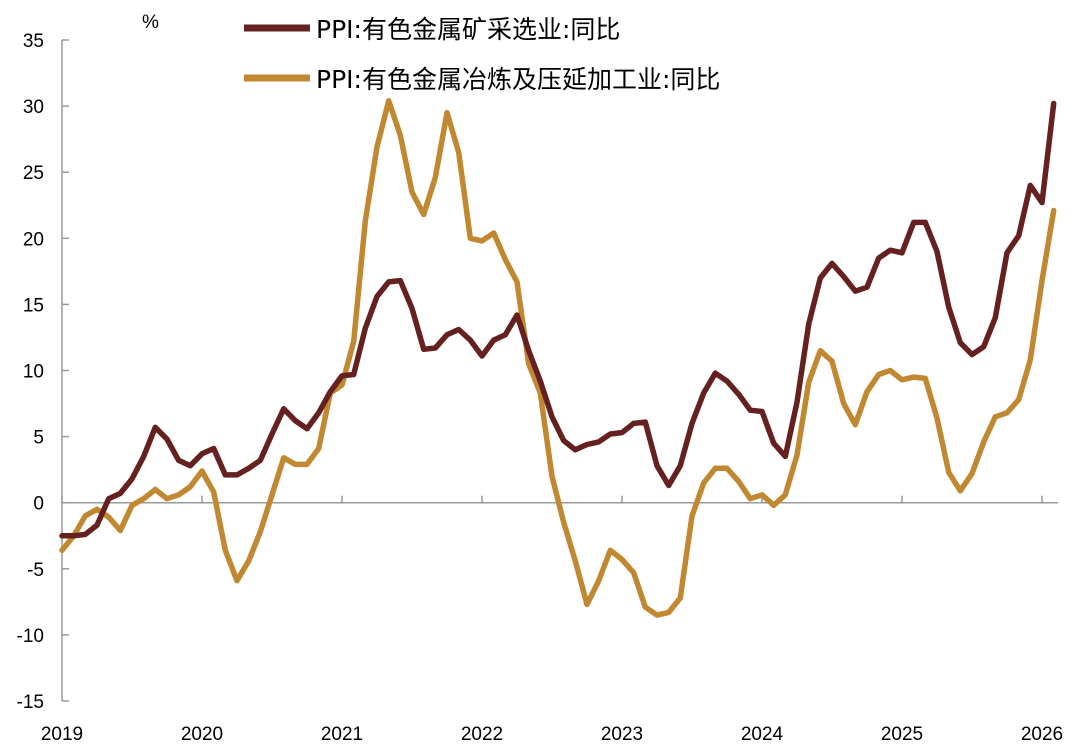 The width and height of the screenshot is (1080, 748). I want to click on x-tick-label: 2025, so click(902, 734).